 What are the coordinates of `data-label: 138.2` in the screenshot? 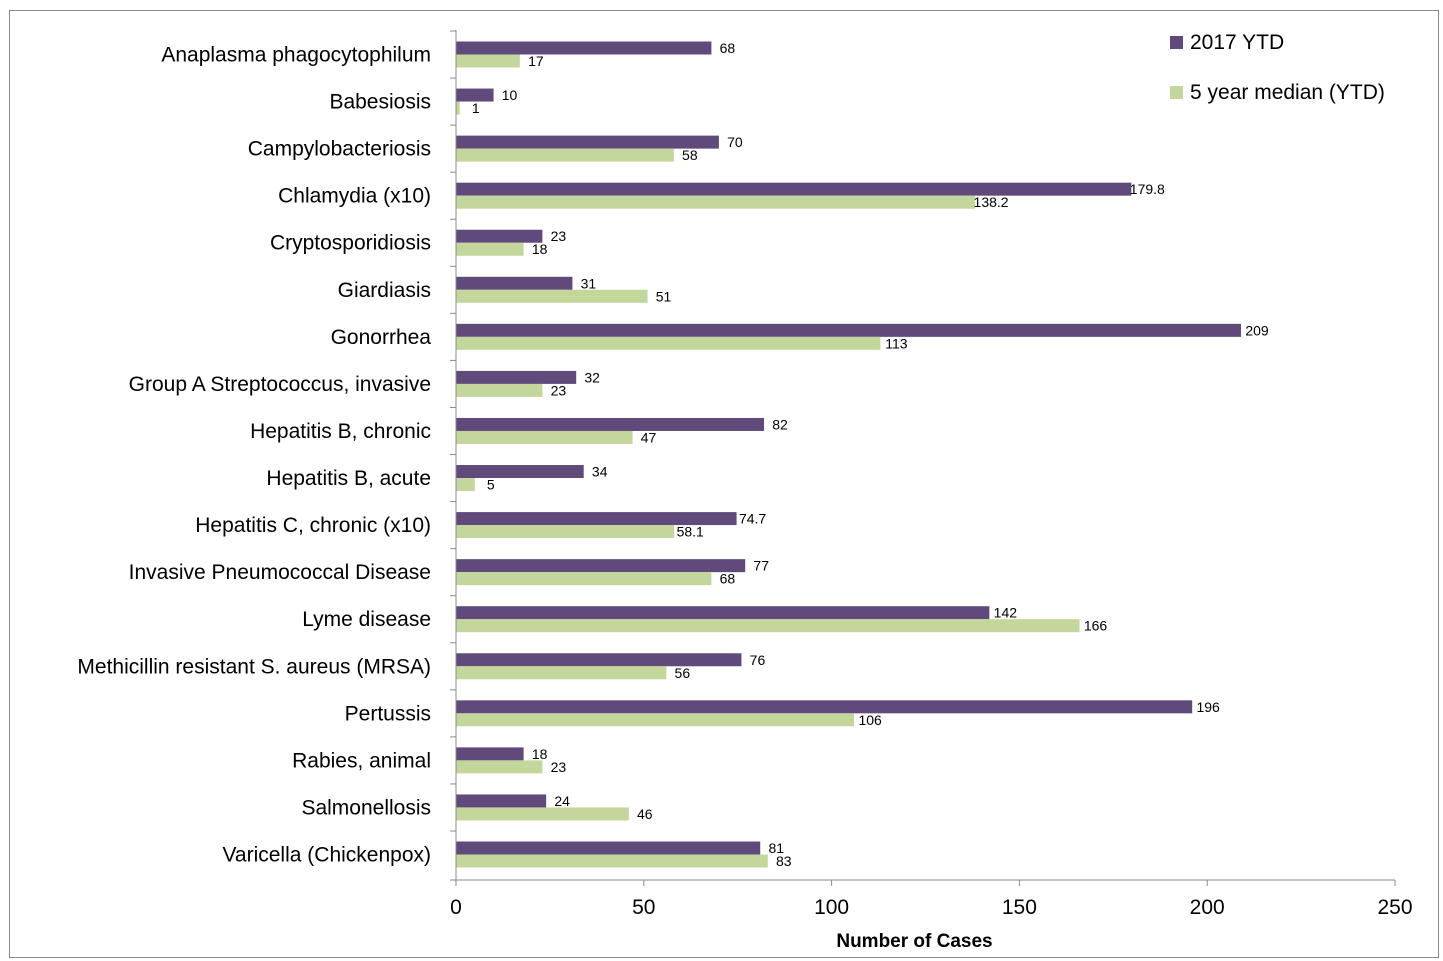 It's located at (991, 202).